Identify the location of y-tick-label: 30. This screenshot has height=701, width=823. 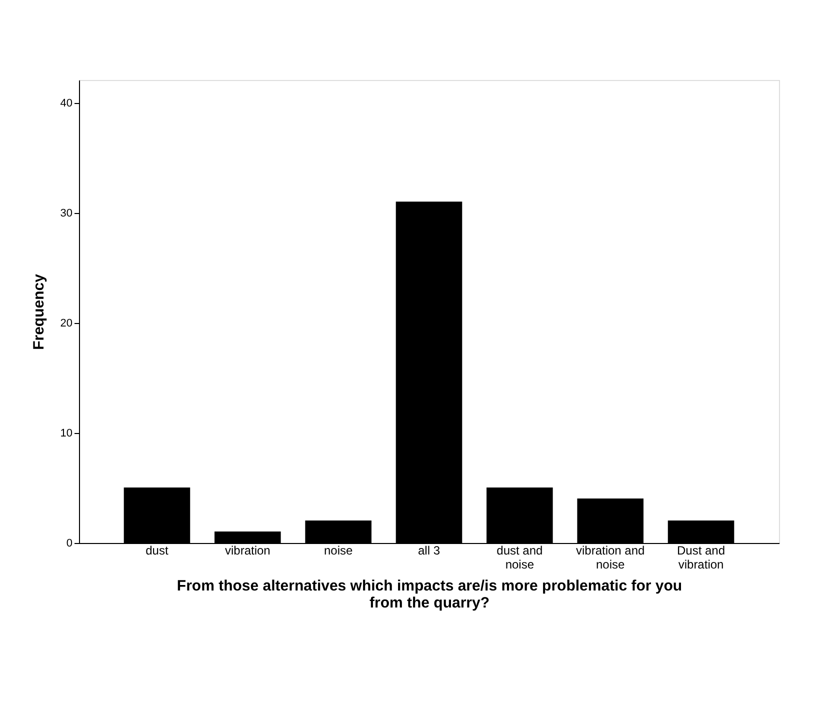
(66, 214).